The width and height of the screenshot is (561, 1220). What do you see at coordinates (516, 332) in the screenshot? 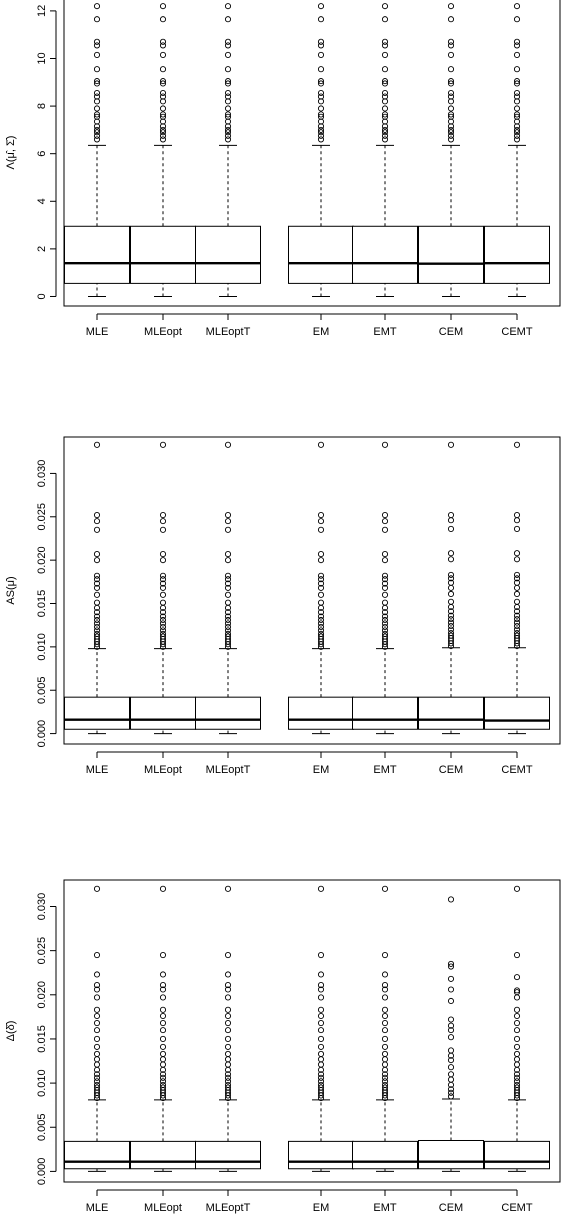
I see `x-tick-label: CEMT` at bounding box center [516, 332].